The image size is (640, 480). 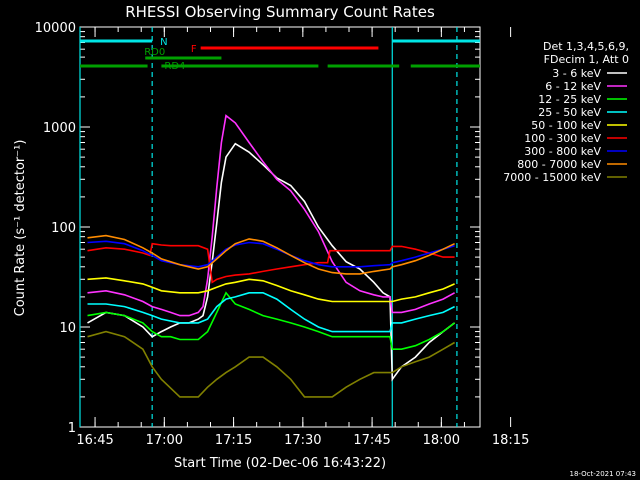 I want to click on x-tick-label: 17:30, so click(x=302, y=440).